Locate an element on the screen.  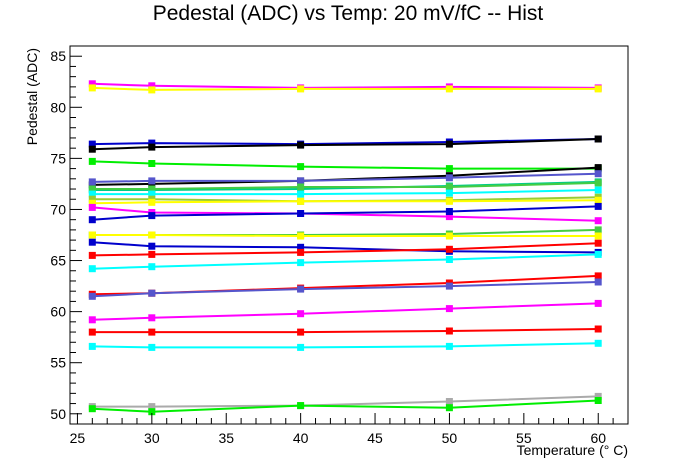
y-tick-label: 55 is located at coordinates (58, 363).